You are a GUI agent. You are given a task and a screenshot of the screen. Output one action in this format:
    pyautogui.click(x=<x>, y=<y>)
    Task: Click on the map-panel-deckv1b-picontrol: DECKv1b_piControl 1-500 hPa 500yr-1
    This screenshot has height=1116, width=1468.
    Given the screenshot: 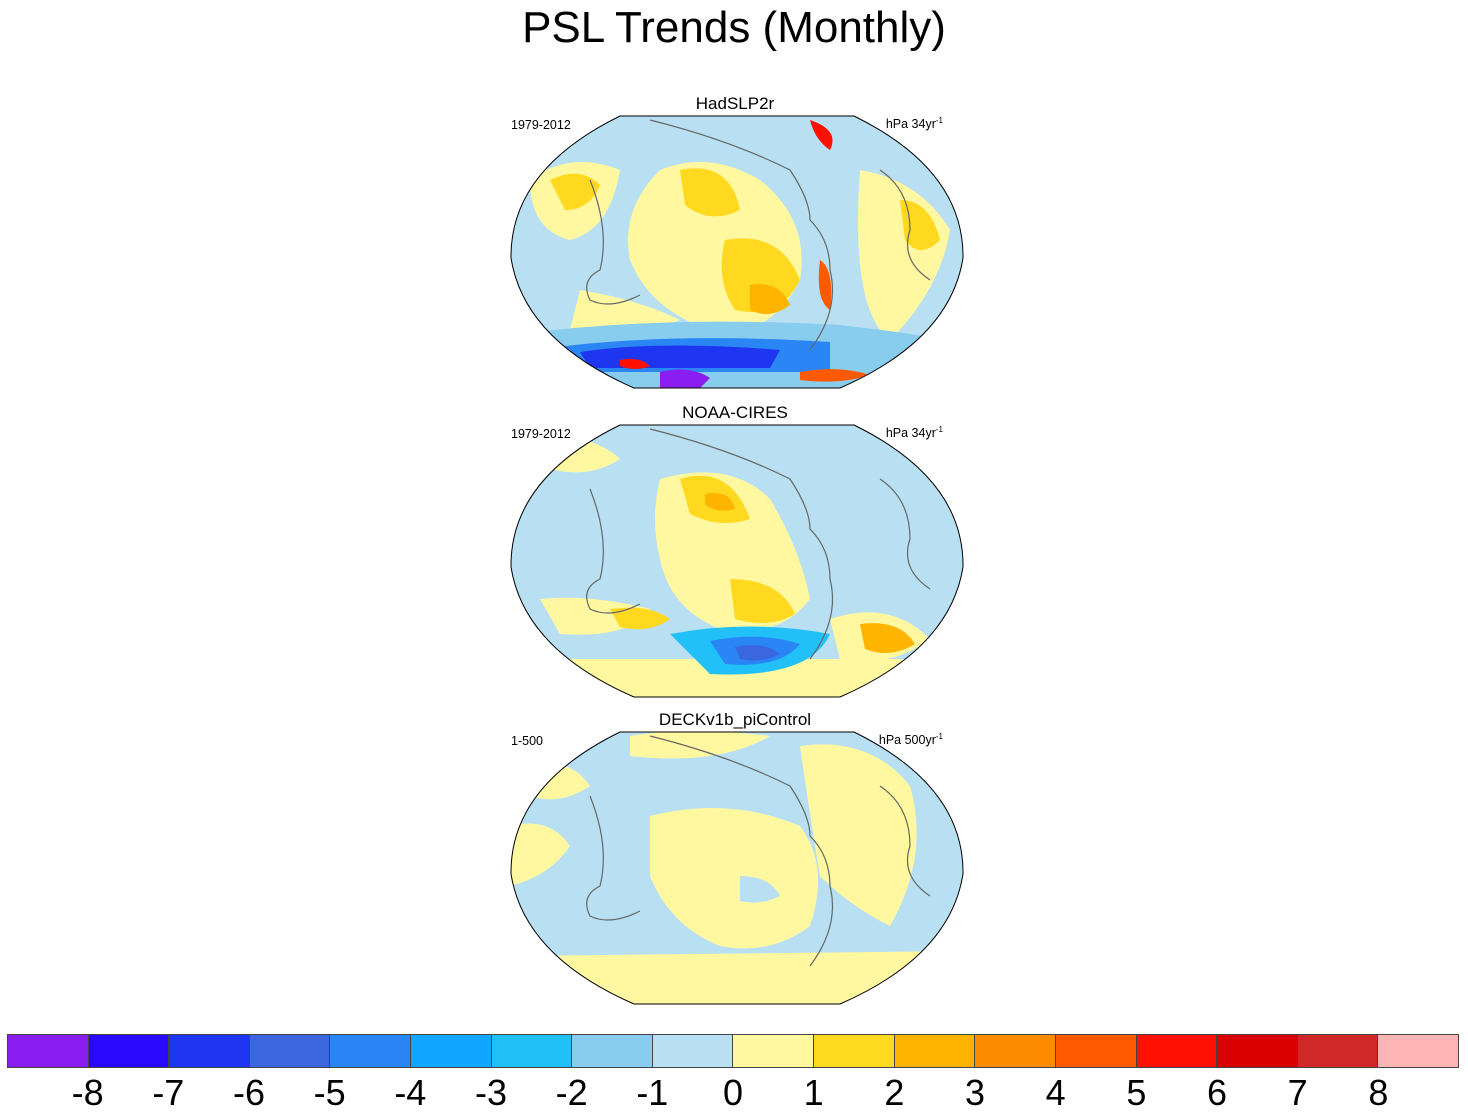 What is the action you would take?
    pyautogui.click(x=735, y=860)
    